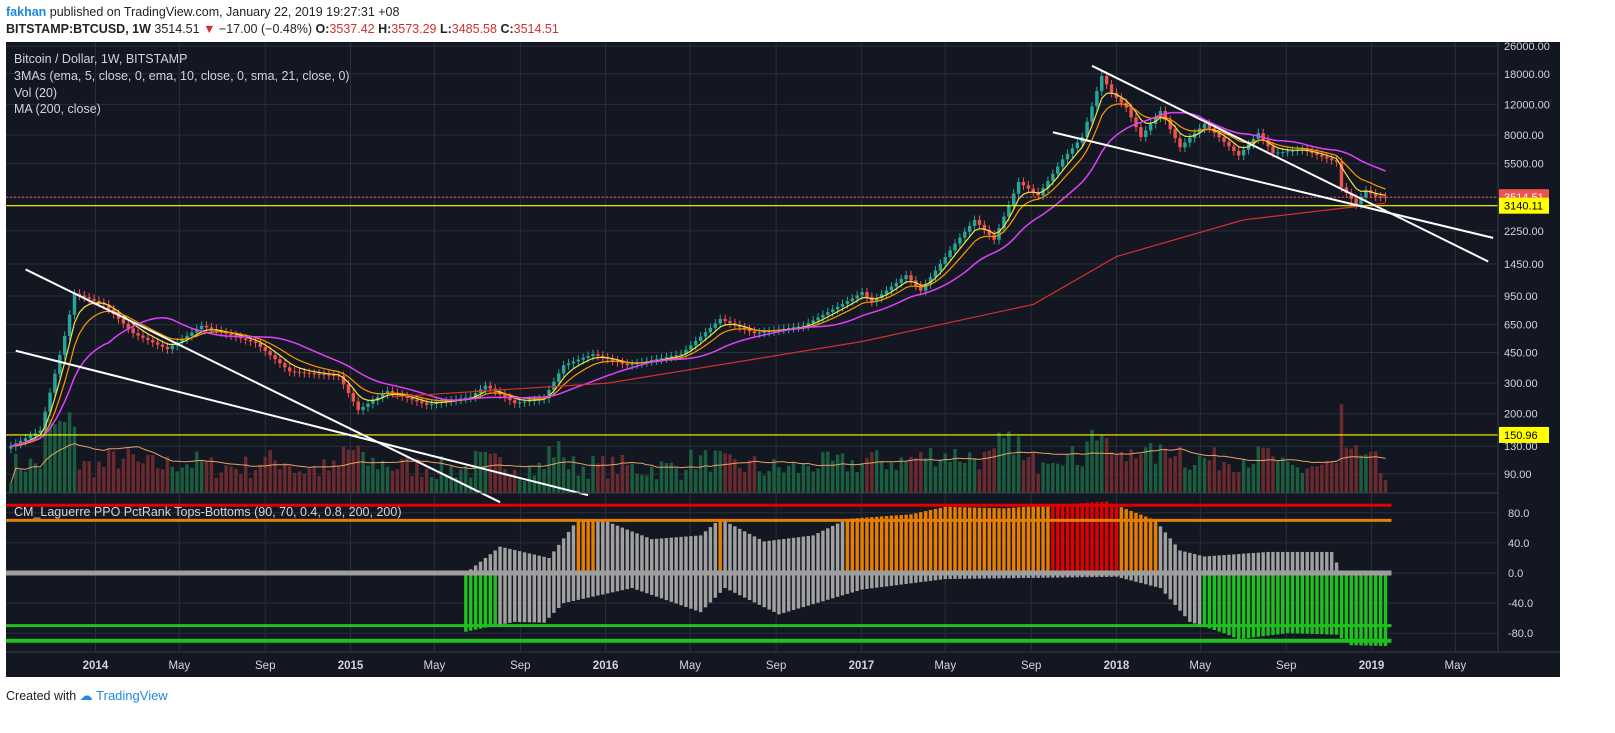  I want to click on ppo-tick-2: 0.0, so click(1515, 574).